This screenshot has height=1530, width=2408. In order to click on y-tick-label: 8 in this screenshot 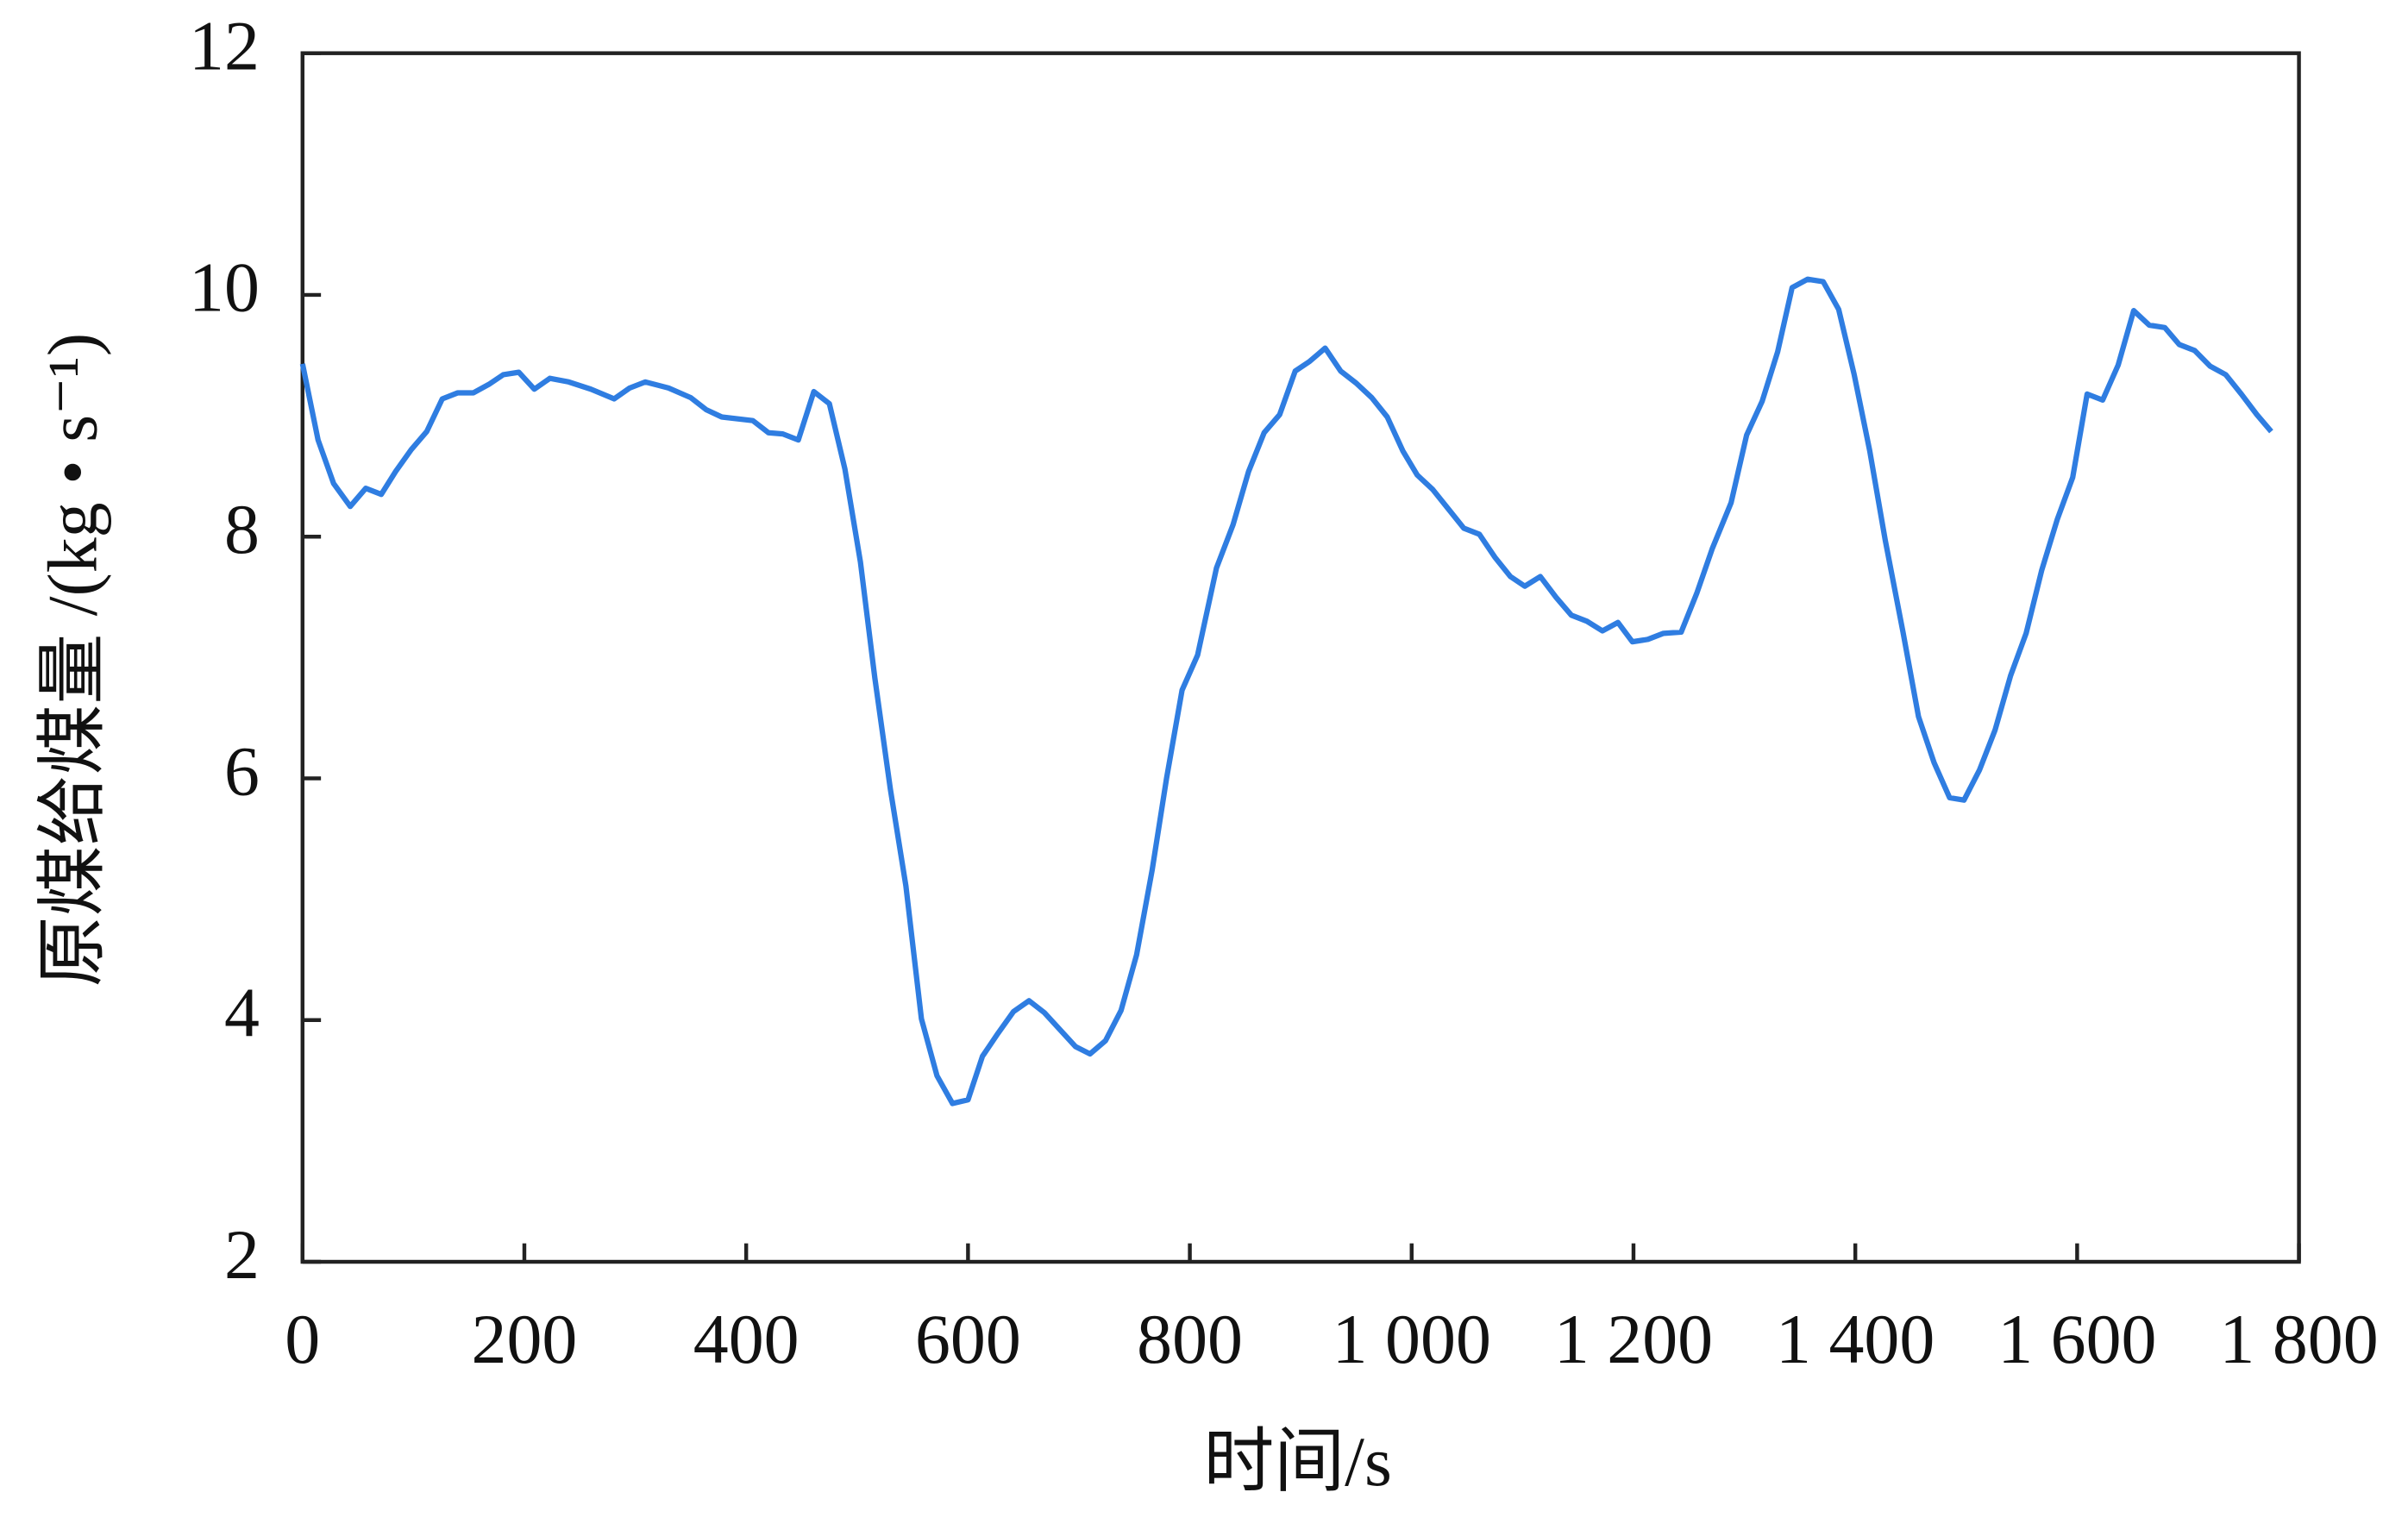, I will do `click(242, 529)`.